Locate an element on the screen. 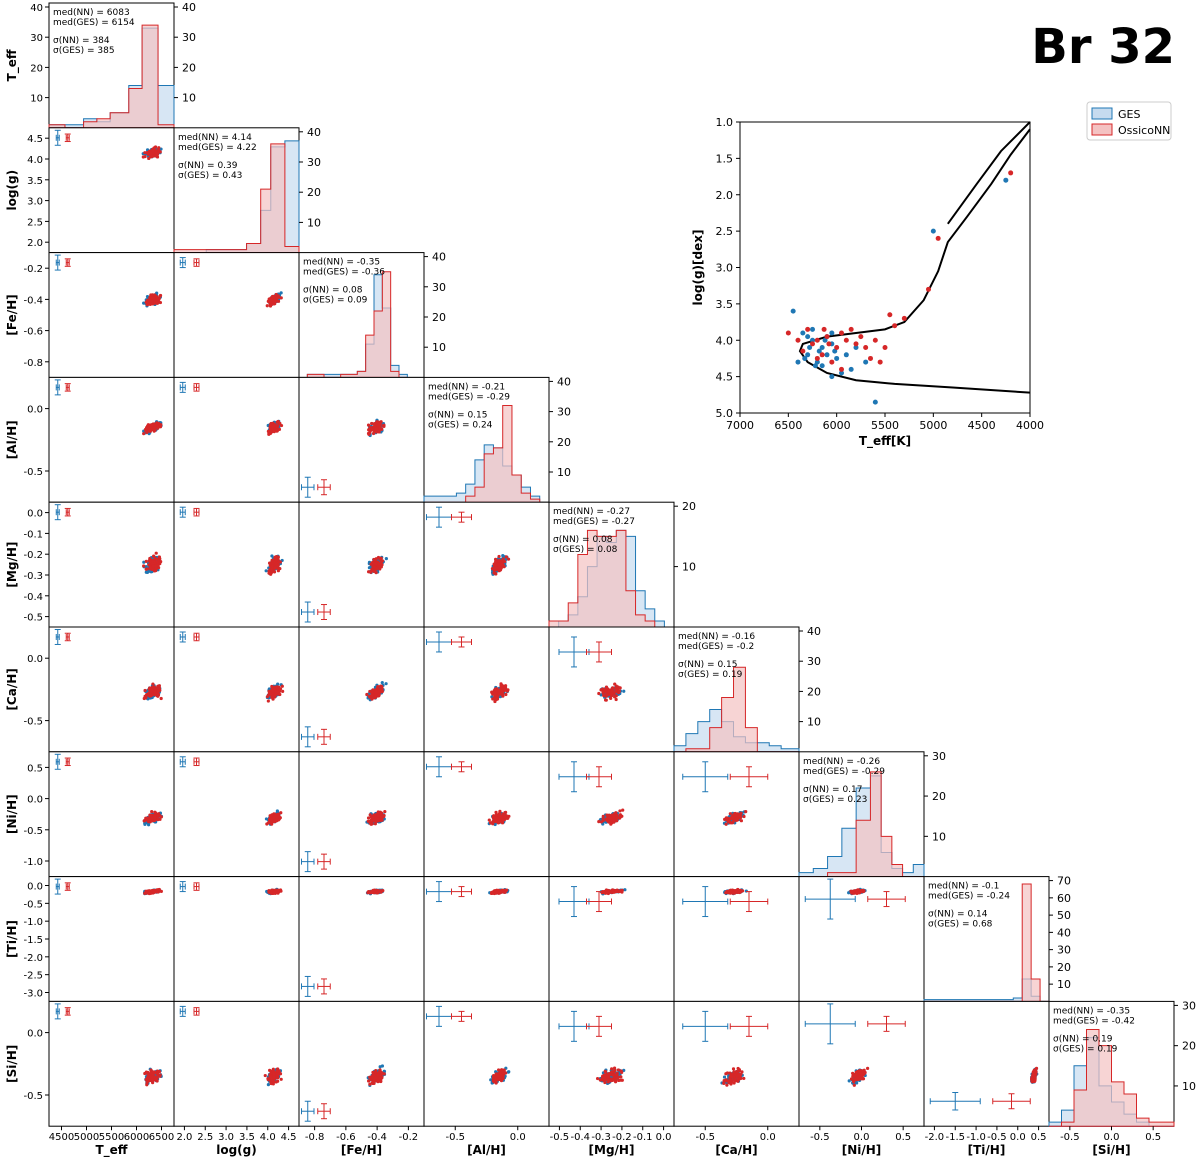  stat-med-ges: med(GES) = -0.29 is located at coordinates (469, 397).